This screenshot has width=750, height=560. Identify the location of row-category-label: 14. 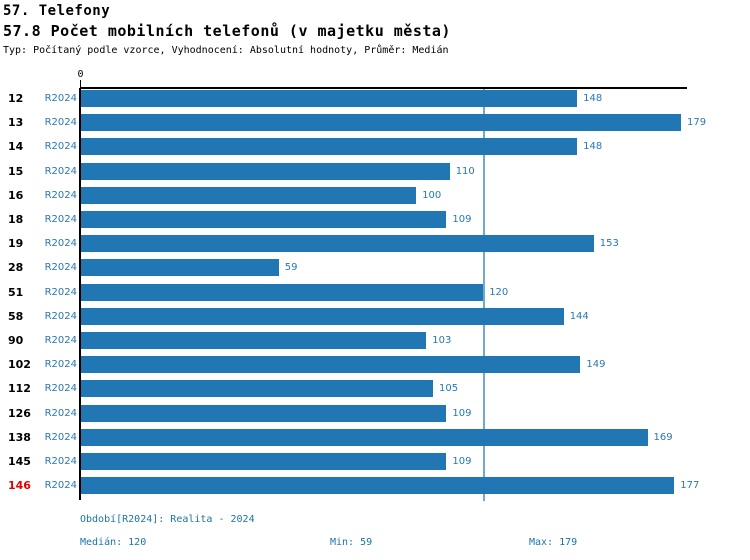
(16, 147).